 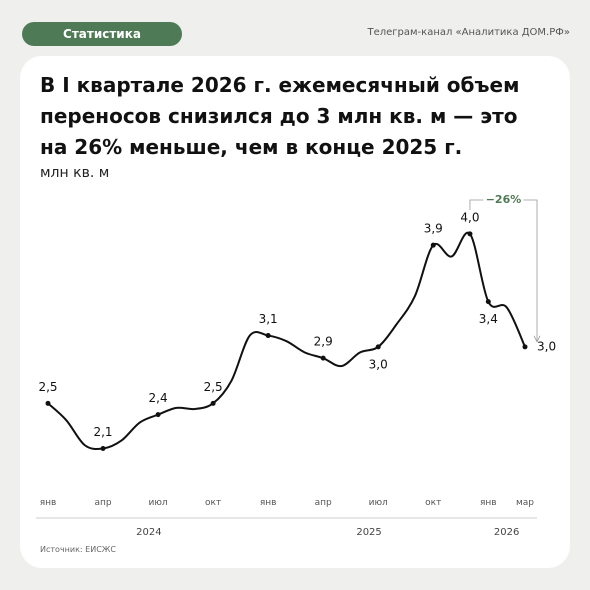 What do you see at coordinates (488, 319) in the screenshot?
I see `data-label: 3,4` at bounding box center [488, 319].